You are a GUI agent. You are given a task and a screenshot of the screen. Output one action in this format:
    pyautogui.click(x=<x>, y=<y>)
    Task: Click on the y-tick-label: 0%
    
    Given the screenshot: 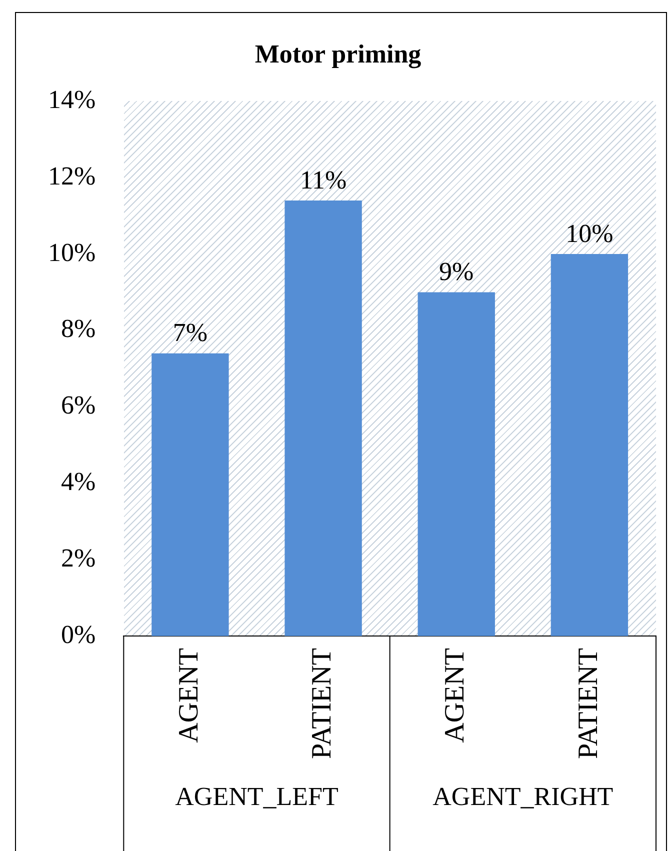 What is the action you would take?
    pyautogui.click(x=78, y=634)
    